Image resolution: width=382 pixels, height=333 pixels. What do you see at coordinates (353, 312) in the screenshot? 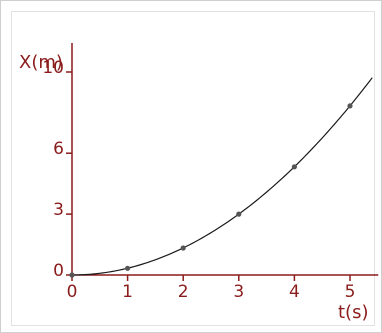
I see `x-axis-label: t(s)` at bounding box center [353, 312].